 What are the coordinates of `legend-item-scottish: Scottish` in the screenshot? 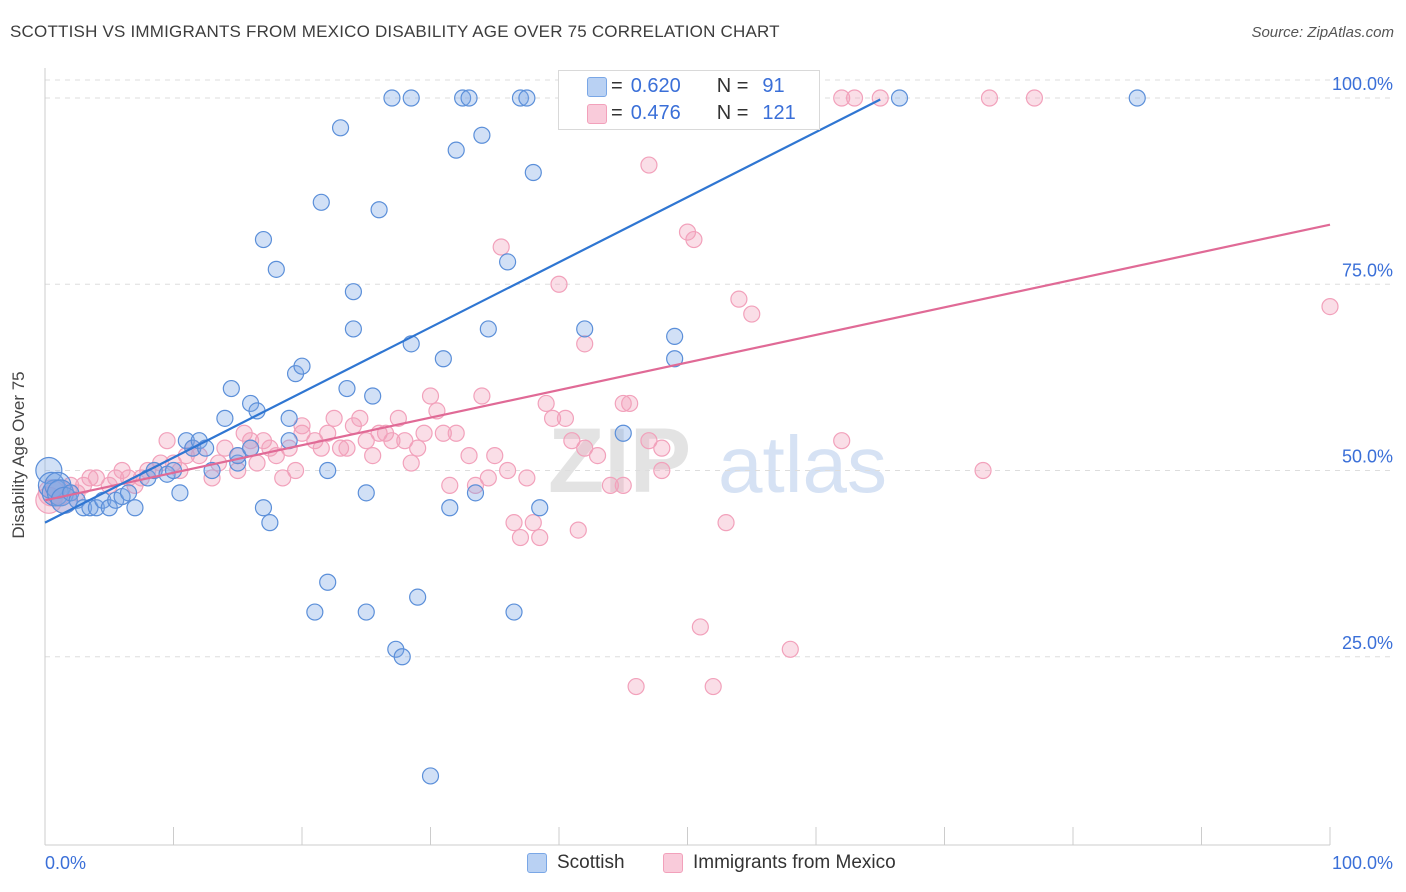 It's located at (576, 863).